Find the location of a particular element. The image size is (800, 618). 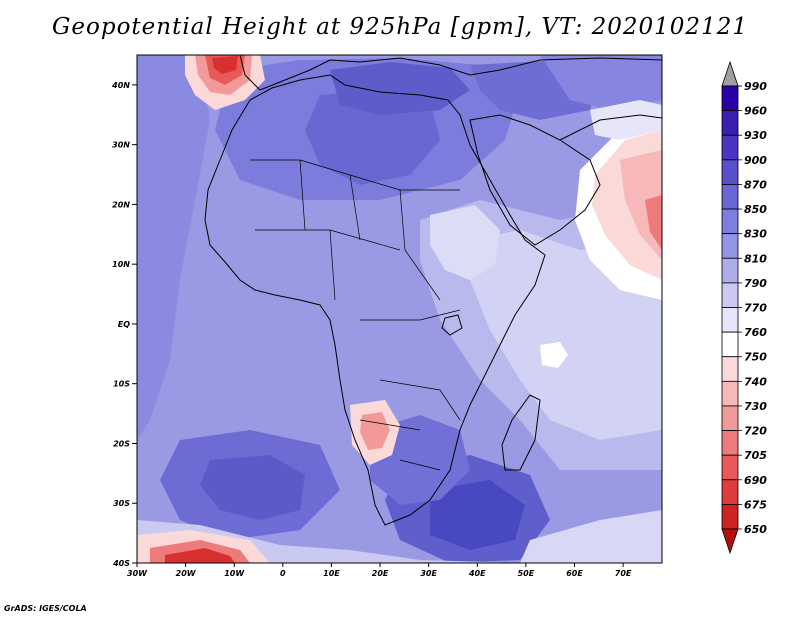

colorbar-label: 850 is located at coordinates (755, 209).